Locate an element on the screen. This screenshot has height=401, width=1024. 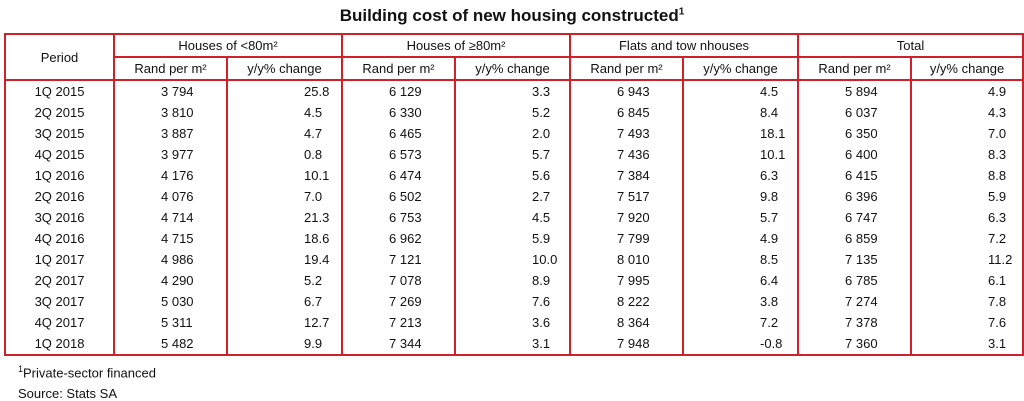
cell-large-change: 5.6 is located at coordinates (513, 175).